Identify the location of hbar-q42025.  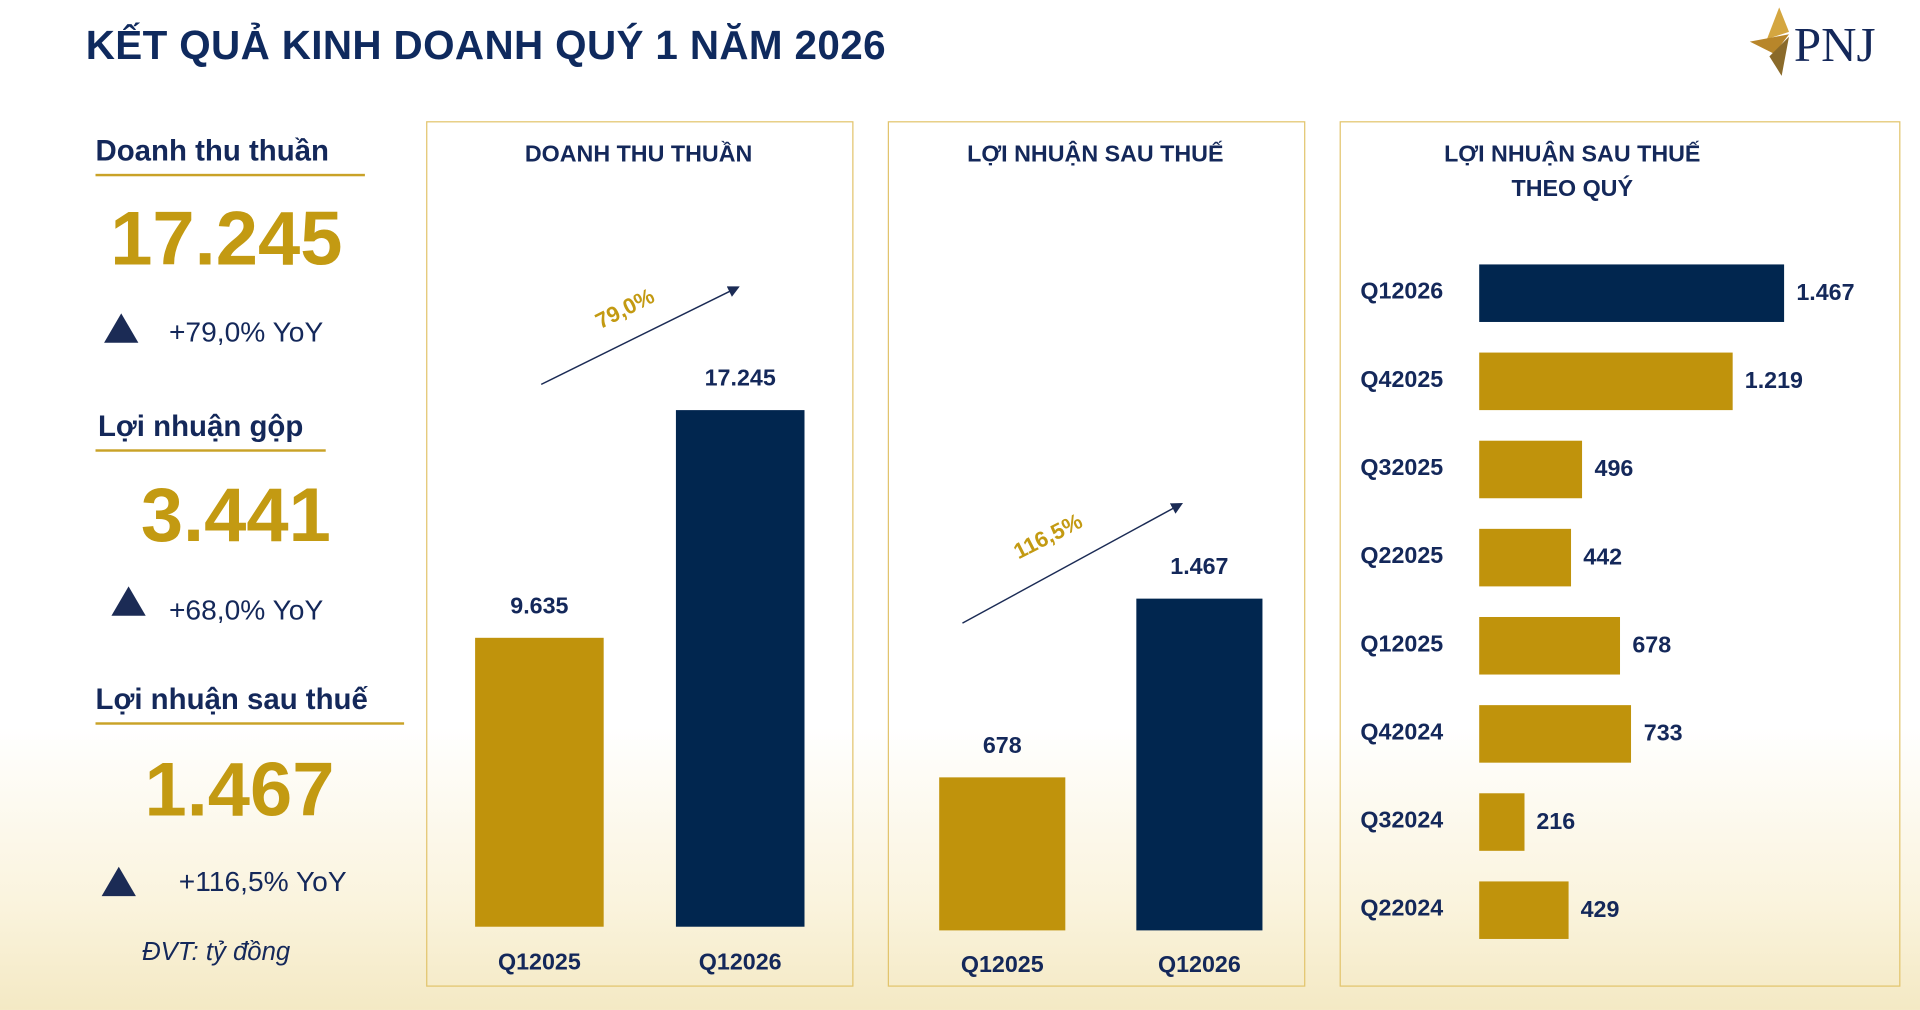
(1606, 381).